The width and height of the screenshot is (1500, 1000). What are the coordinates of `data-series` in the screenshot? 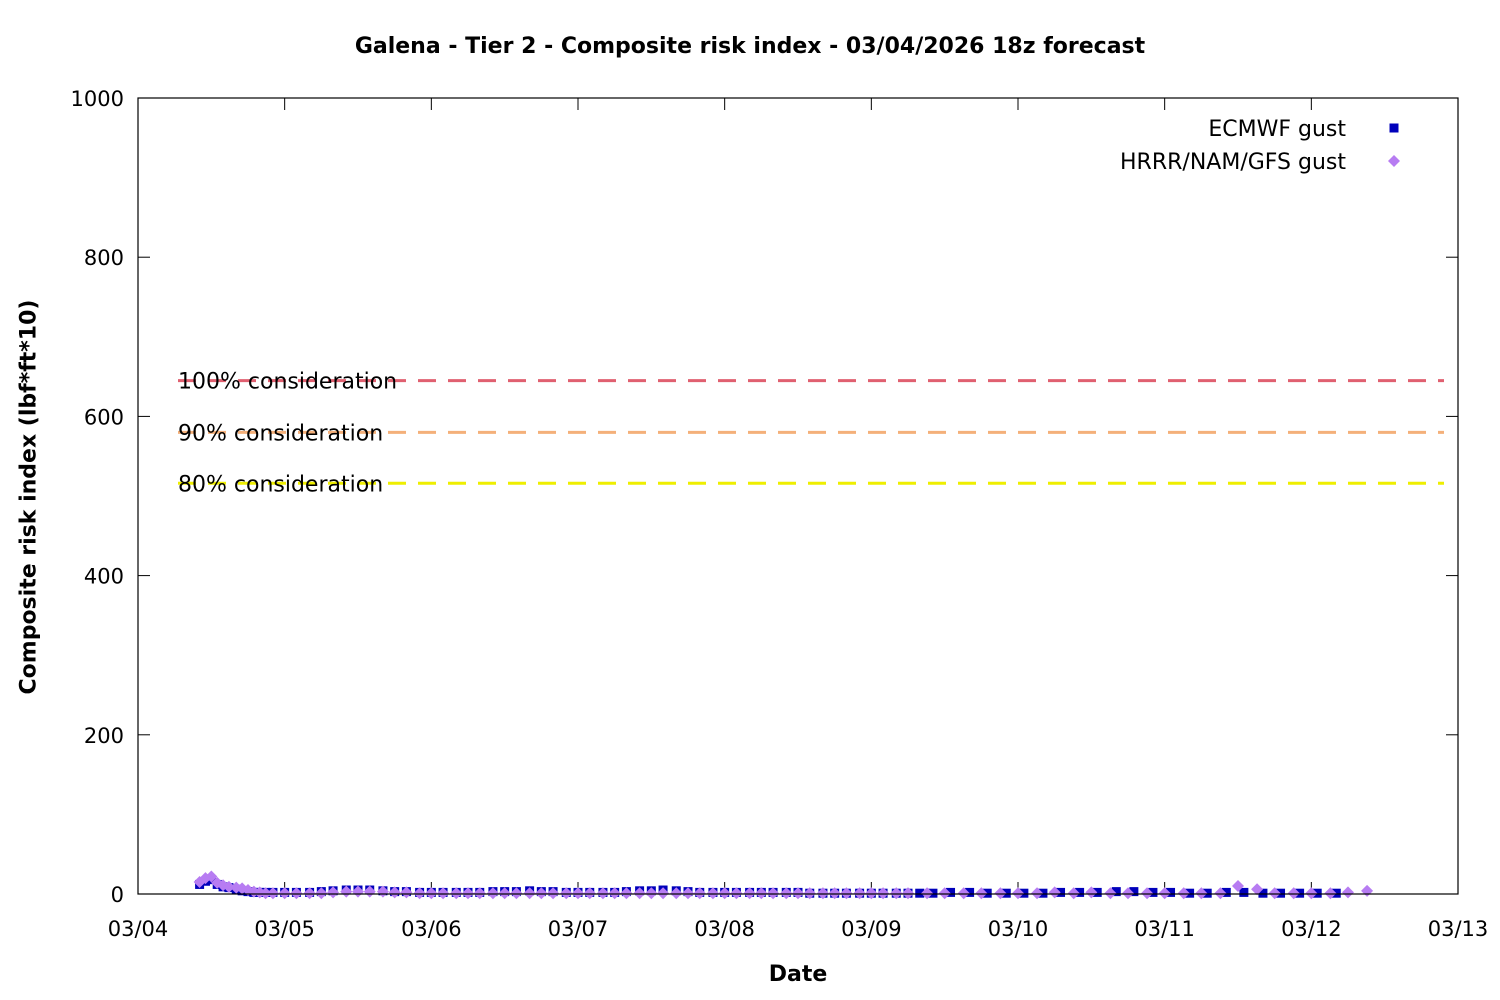 It's located at (783, 885).